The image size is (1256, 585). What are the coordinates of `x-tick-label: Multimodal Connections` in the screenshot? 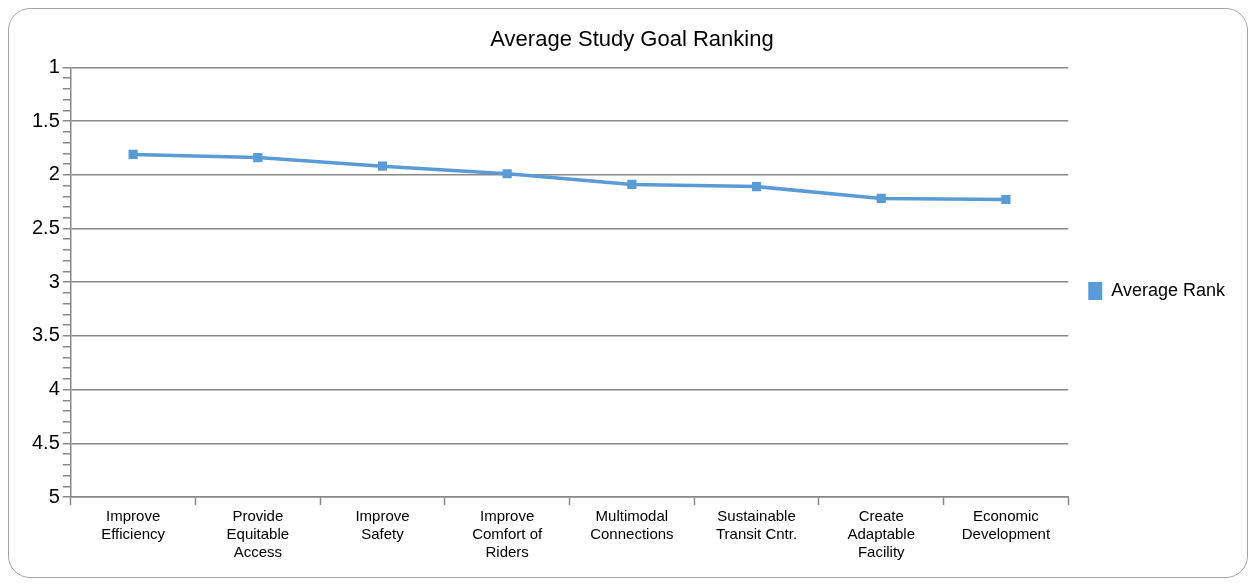 It's located at (632, 525).